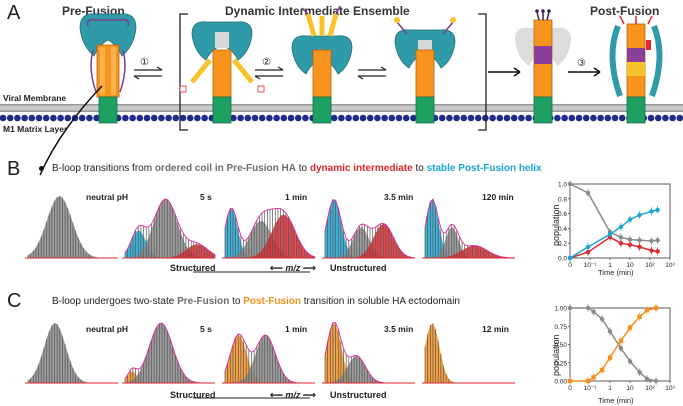 The height and width of the screenshot is (406, 683). What do you see at coordinates (206, 197) in the screenshot?
I see `b-spectrum-label-1: 5 s` at bounding box center [206, 197].